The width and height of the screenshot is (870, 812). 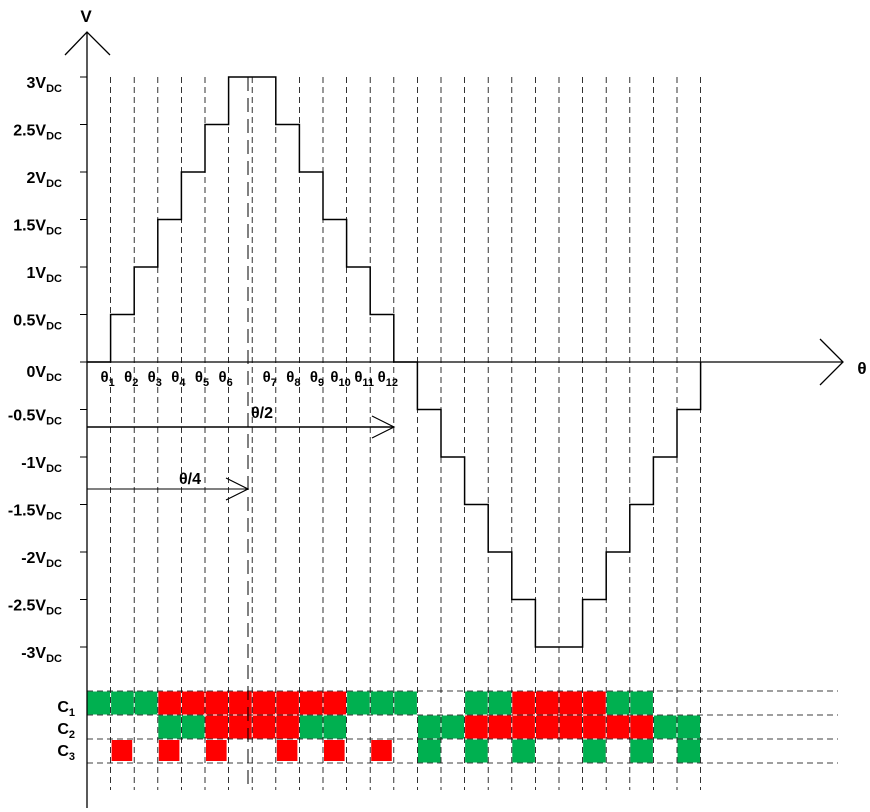 What do you see at coordinates (340, 379) in the screenshot?
I see `angle-label: θ10` at bounding box center [340, 379].